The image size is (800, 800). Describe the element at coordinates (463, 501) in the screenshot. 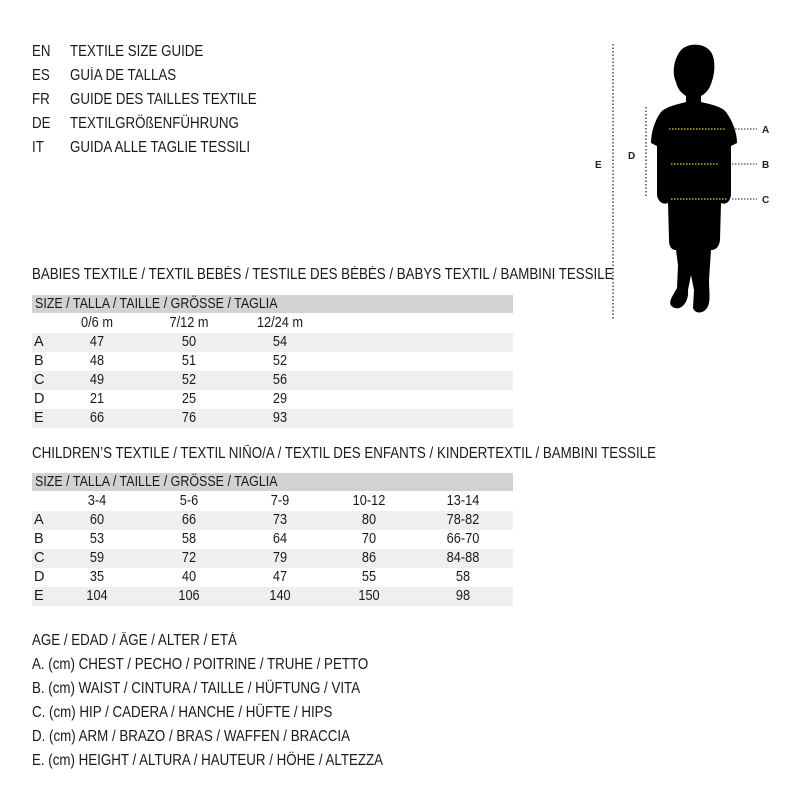

I see `column-header: 13-14` at that location.